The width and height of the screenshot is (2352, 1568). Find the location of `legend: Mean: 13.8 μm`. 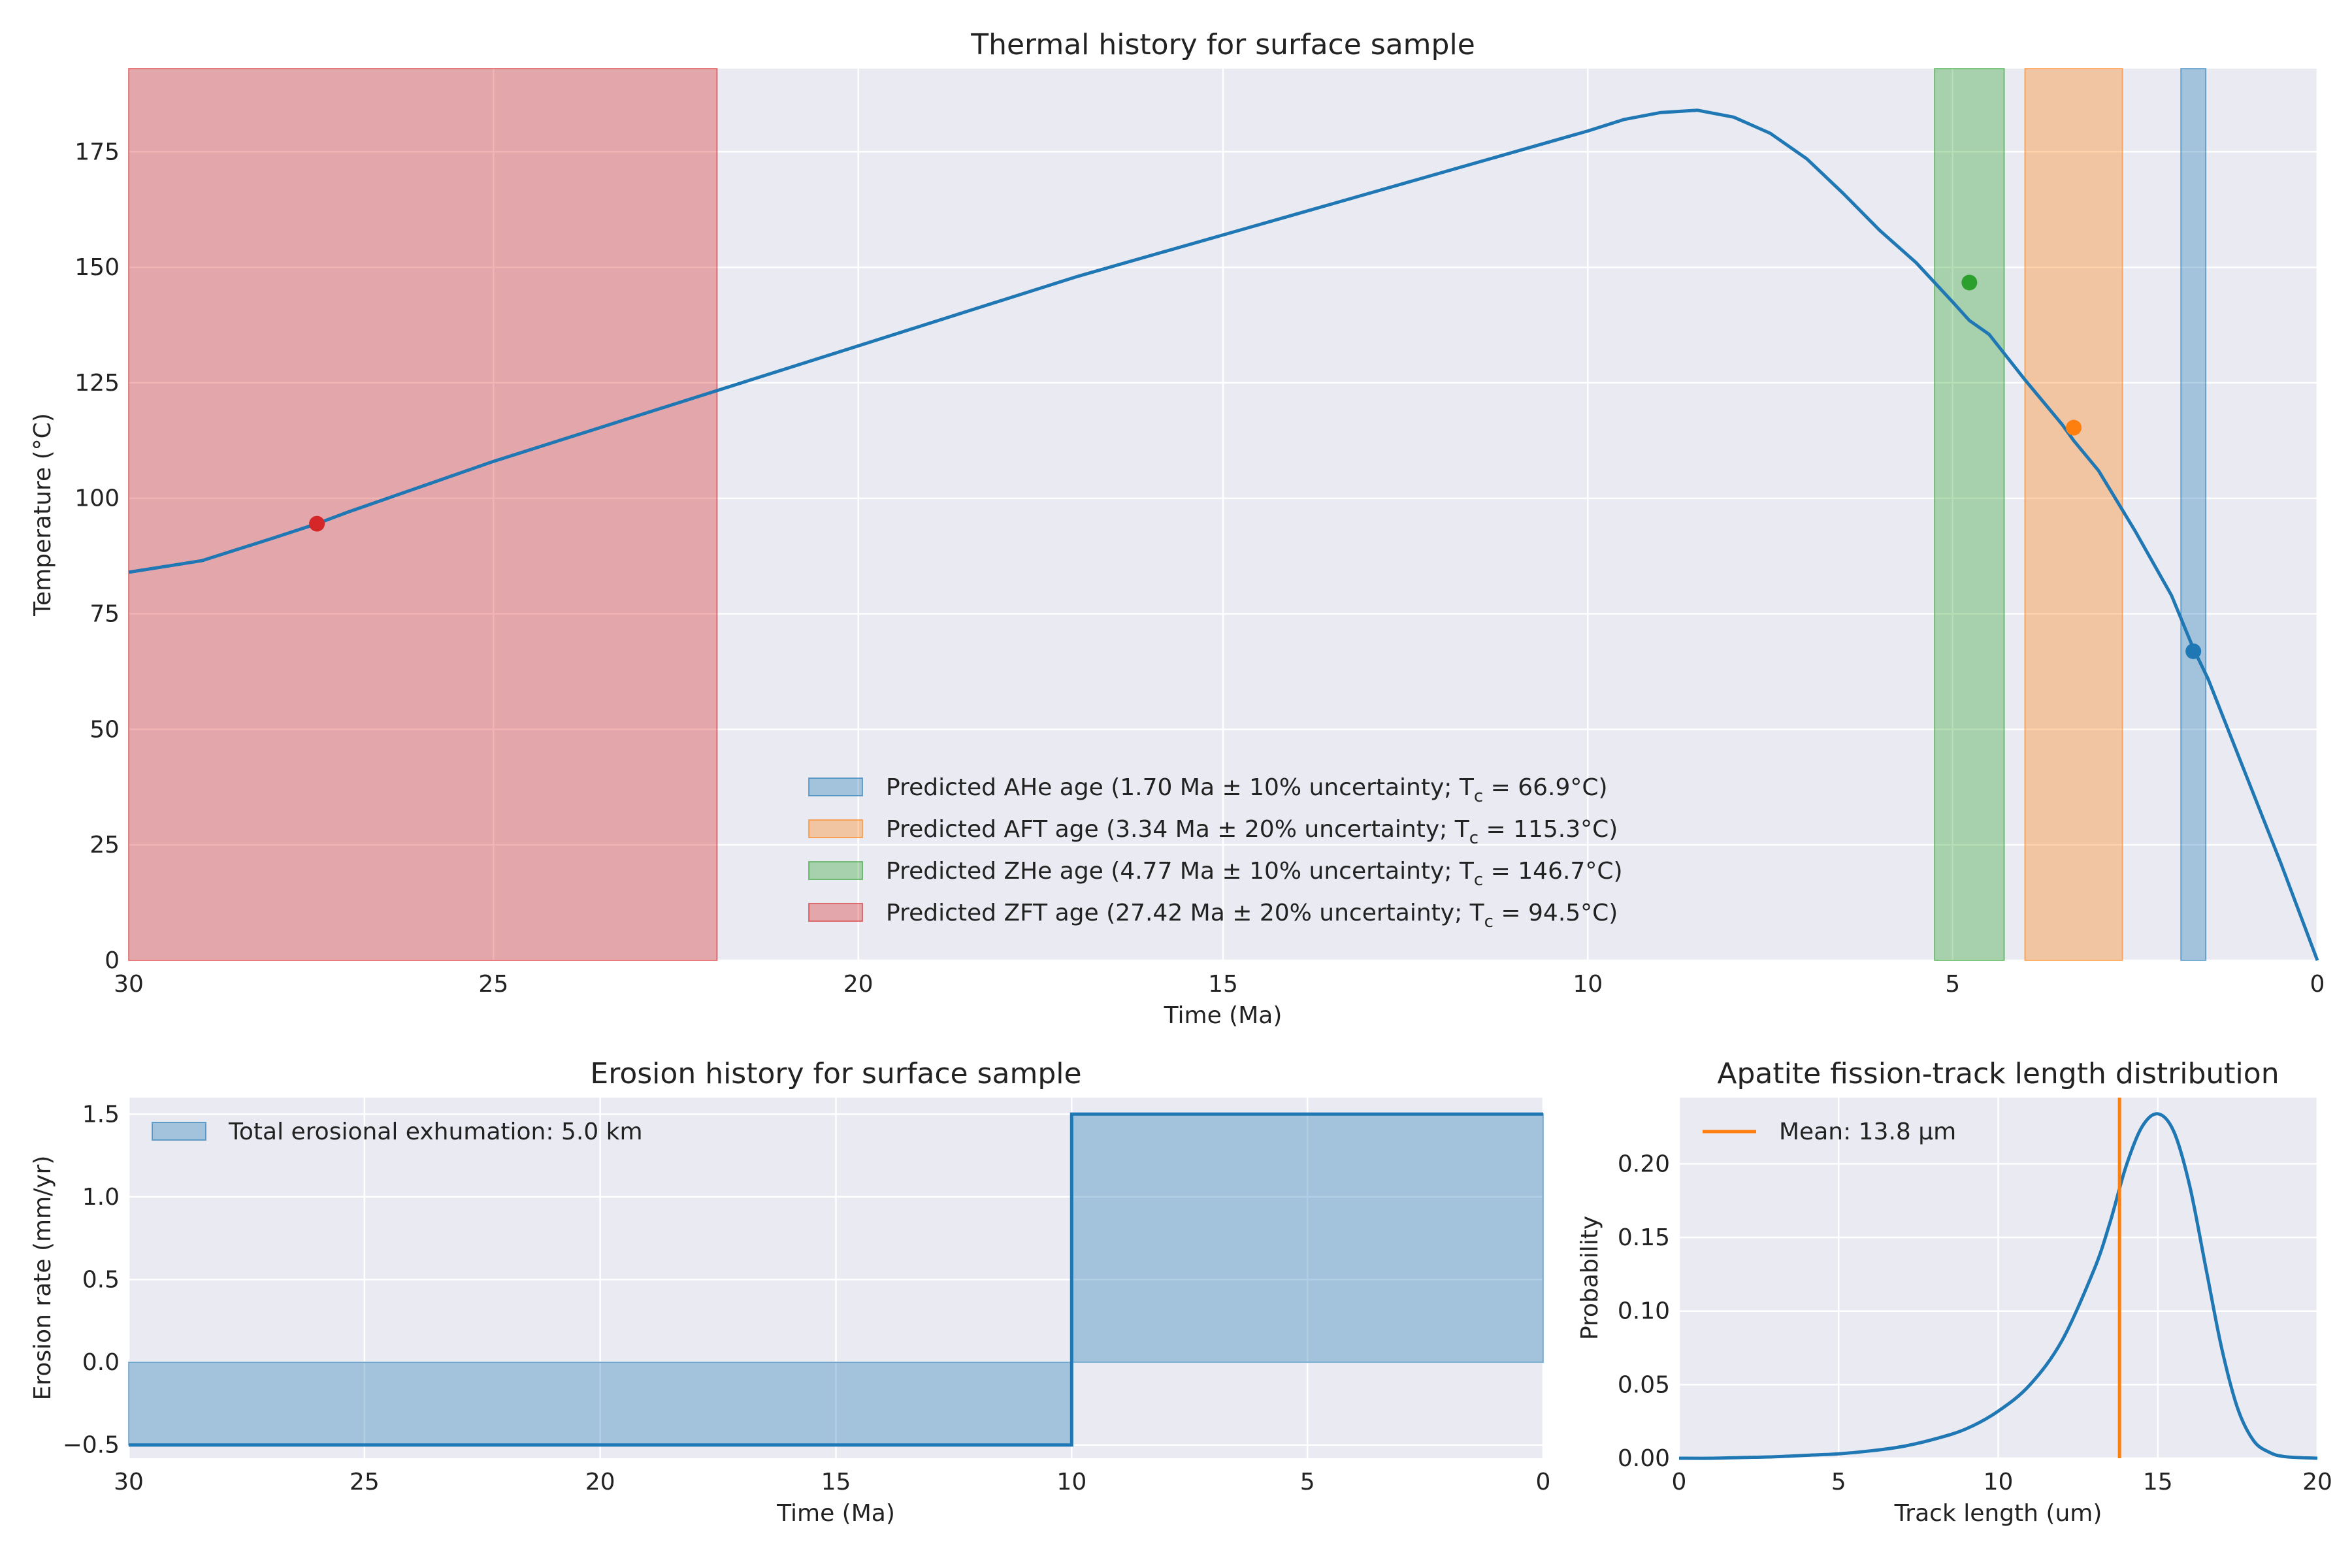

legend: Mean: 13.8 μm is located at coordinates (1829, 1132).